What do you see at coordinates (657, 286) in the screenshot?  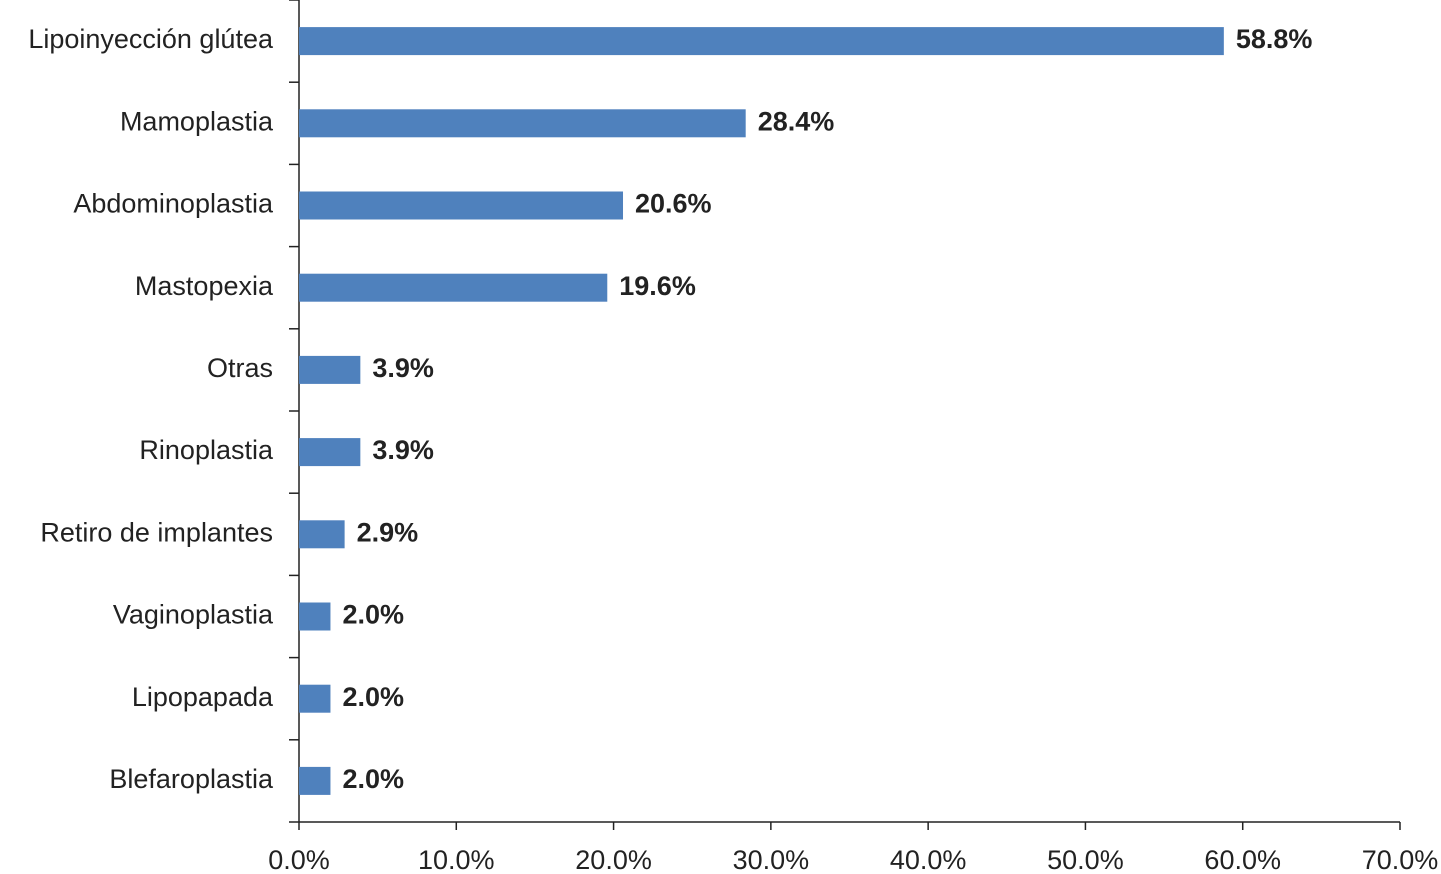 I see `value-label: 19.6%` at bounding box center [657, 286].